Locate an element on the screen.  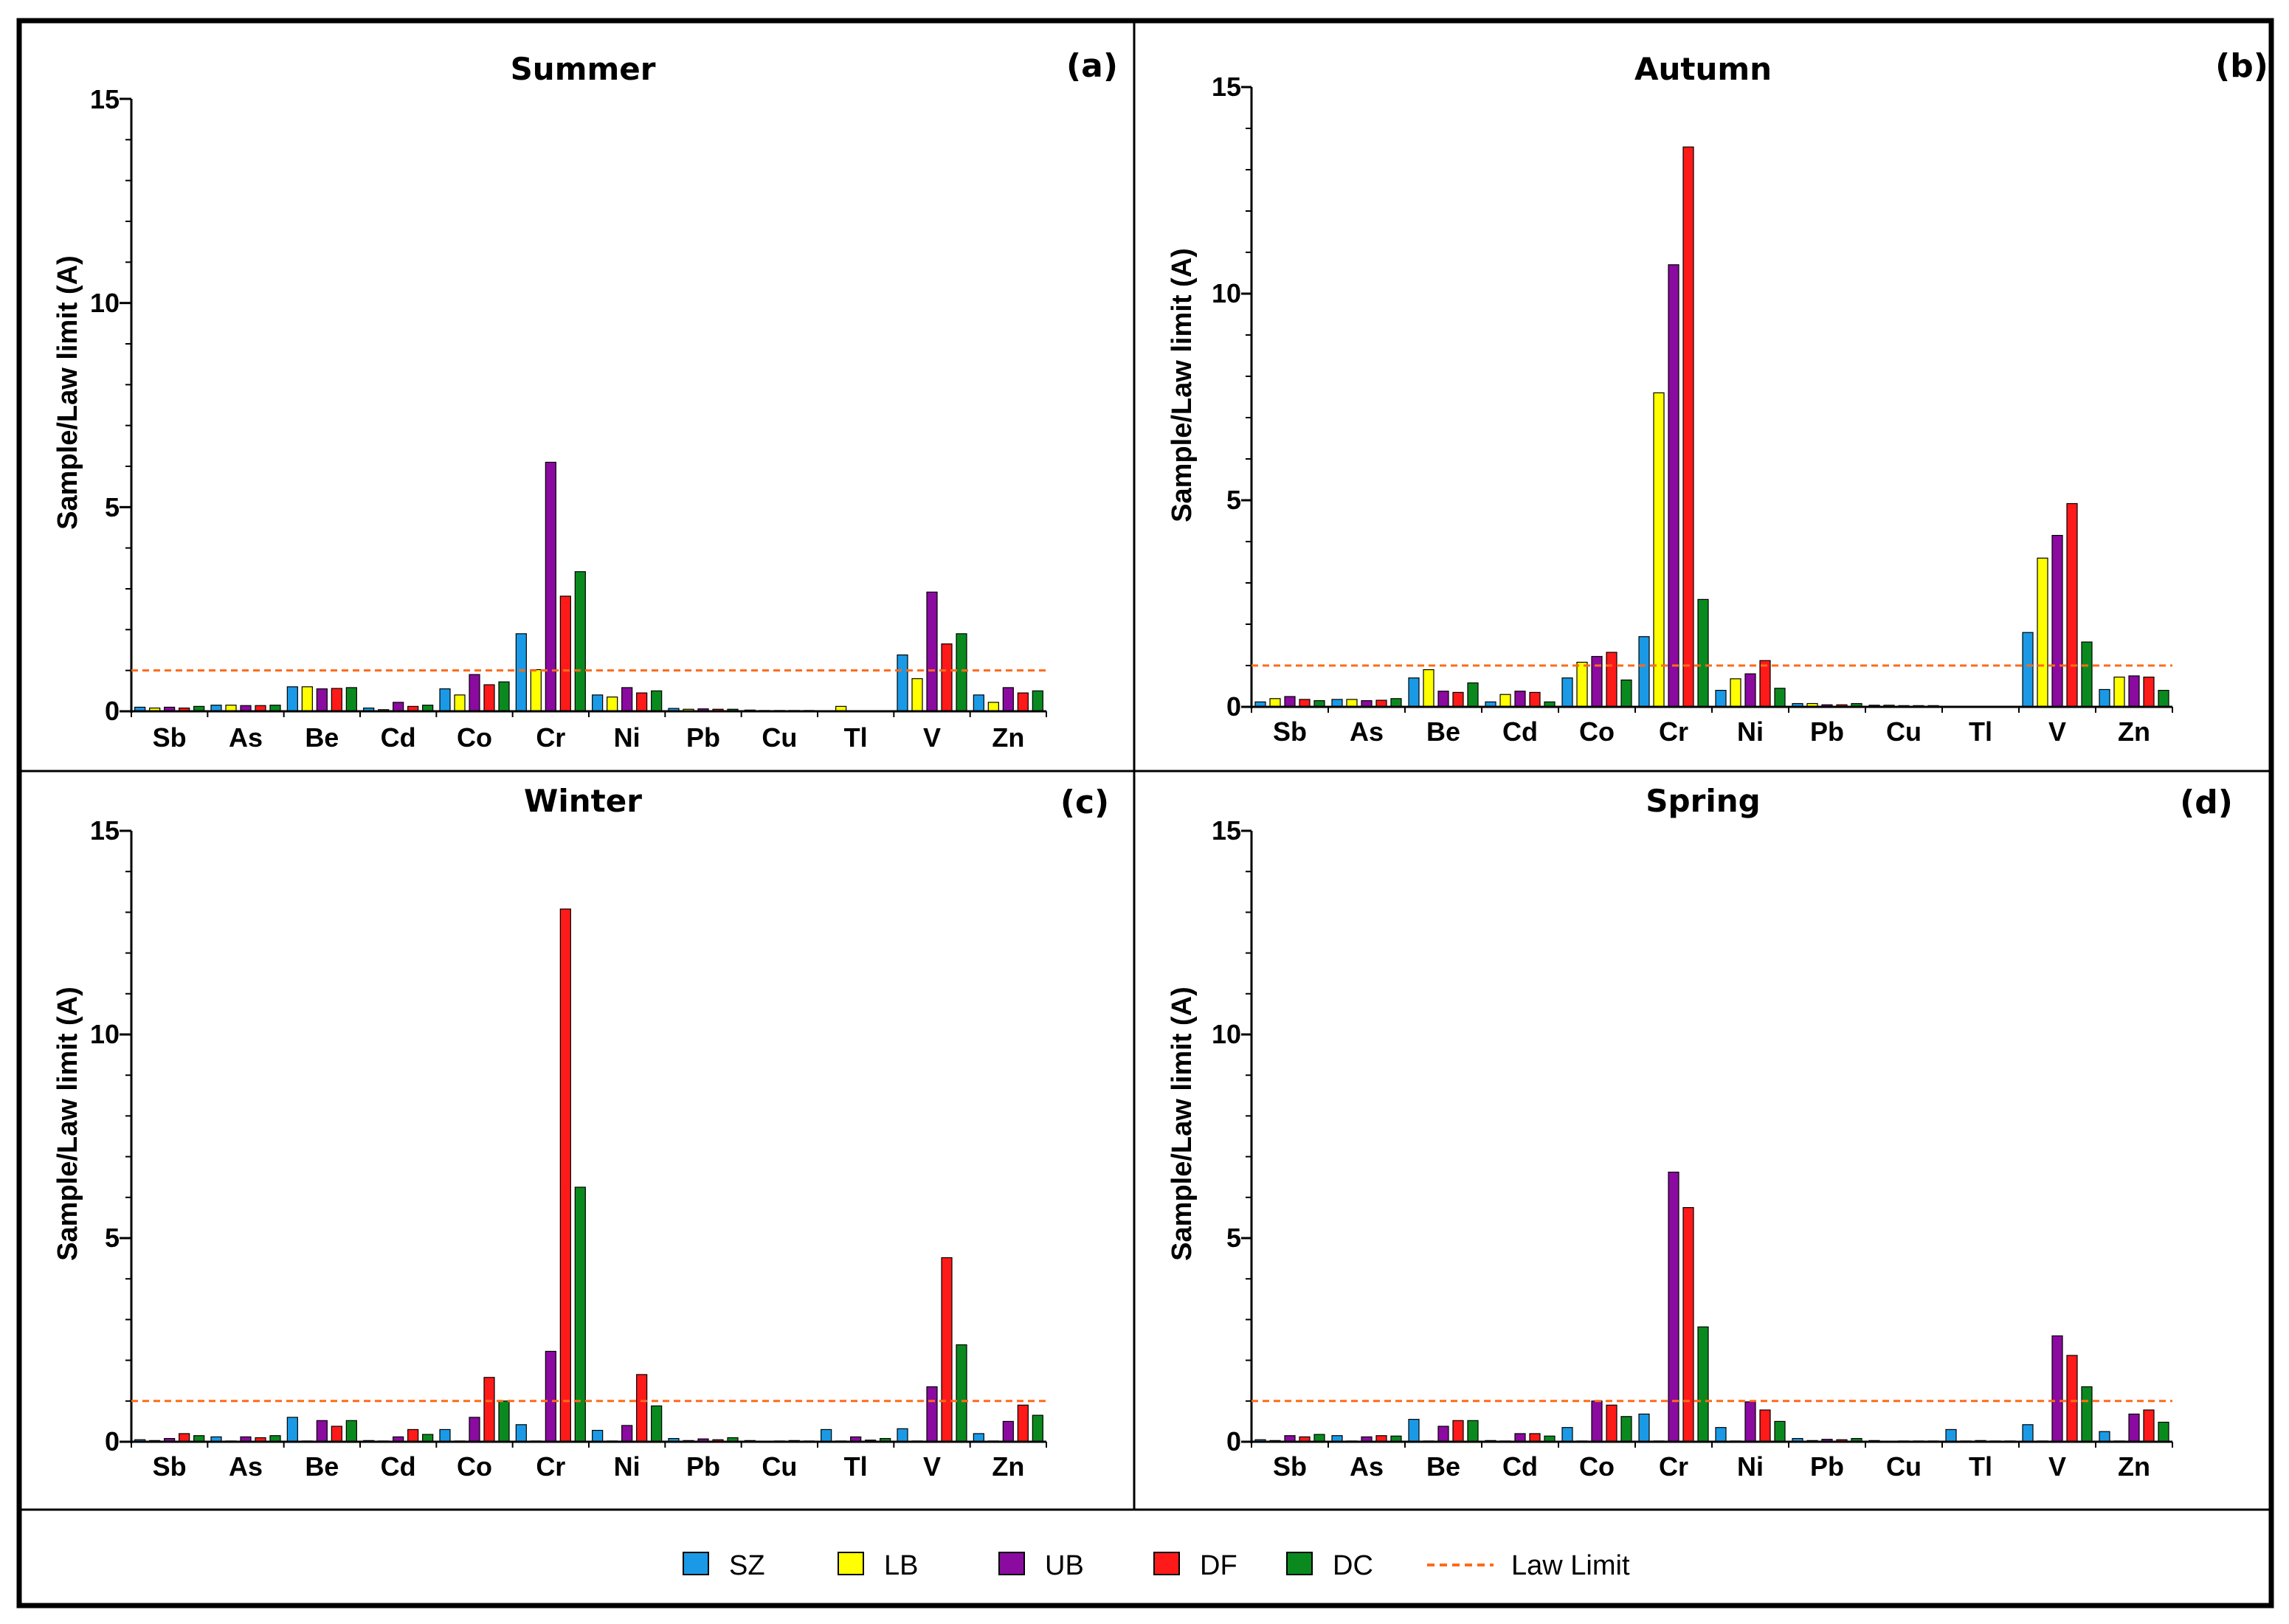
bar-lb-be is located at coordinates (1428, 688).